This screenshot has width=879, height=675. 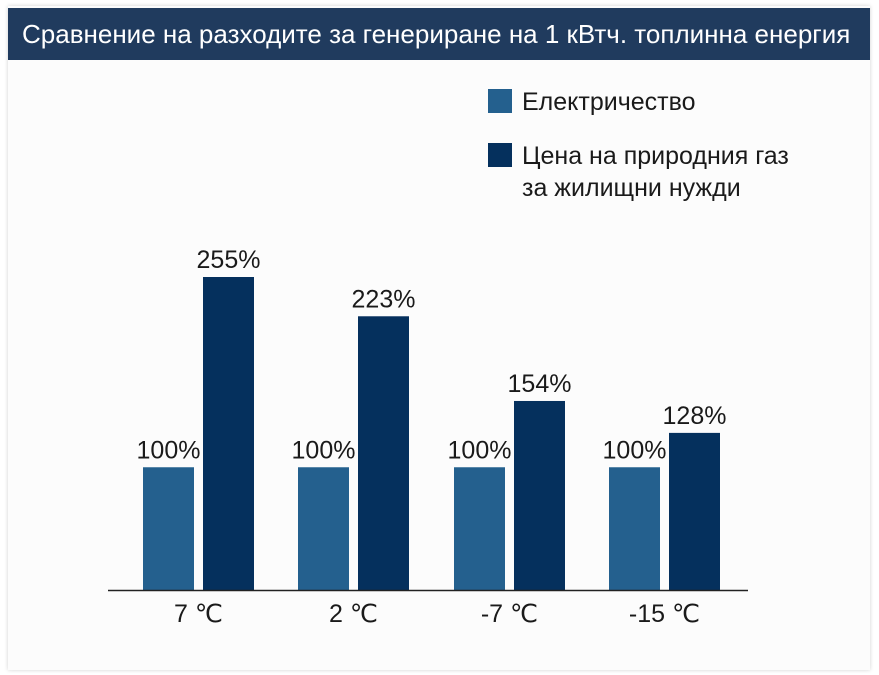 I want to click on value-label-electricity-2: 100%, so click(x=480, y=450).